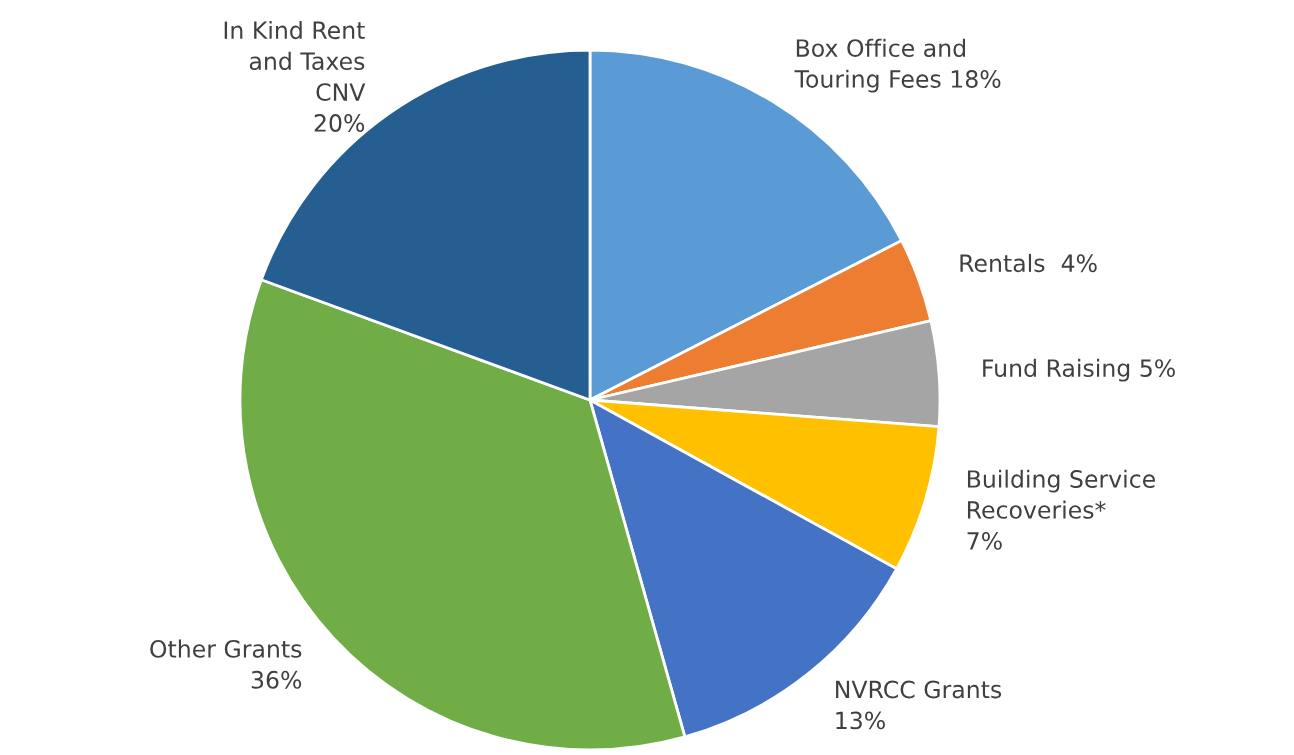  Describe the element at coordinates (1061, 494) in the screenshot. I see `slice-label: Building Service Recoveries*` at that location.